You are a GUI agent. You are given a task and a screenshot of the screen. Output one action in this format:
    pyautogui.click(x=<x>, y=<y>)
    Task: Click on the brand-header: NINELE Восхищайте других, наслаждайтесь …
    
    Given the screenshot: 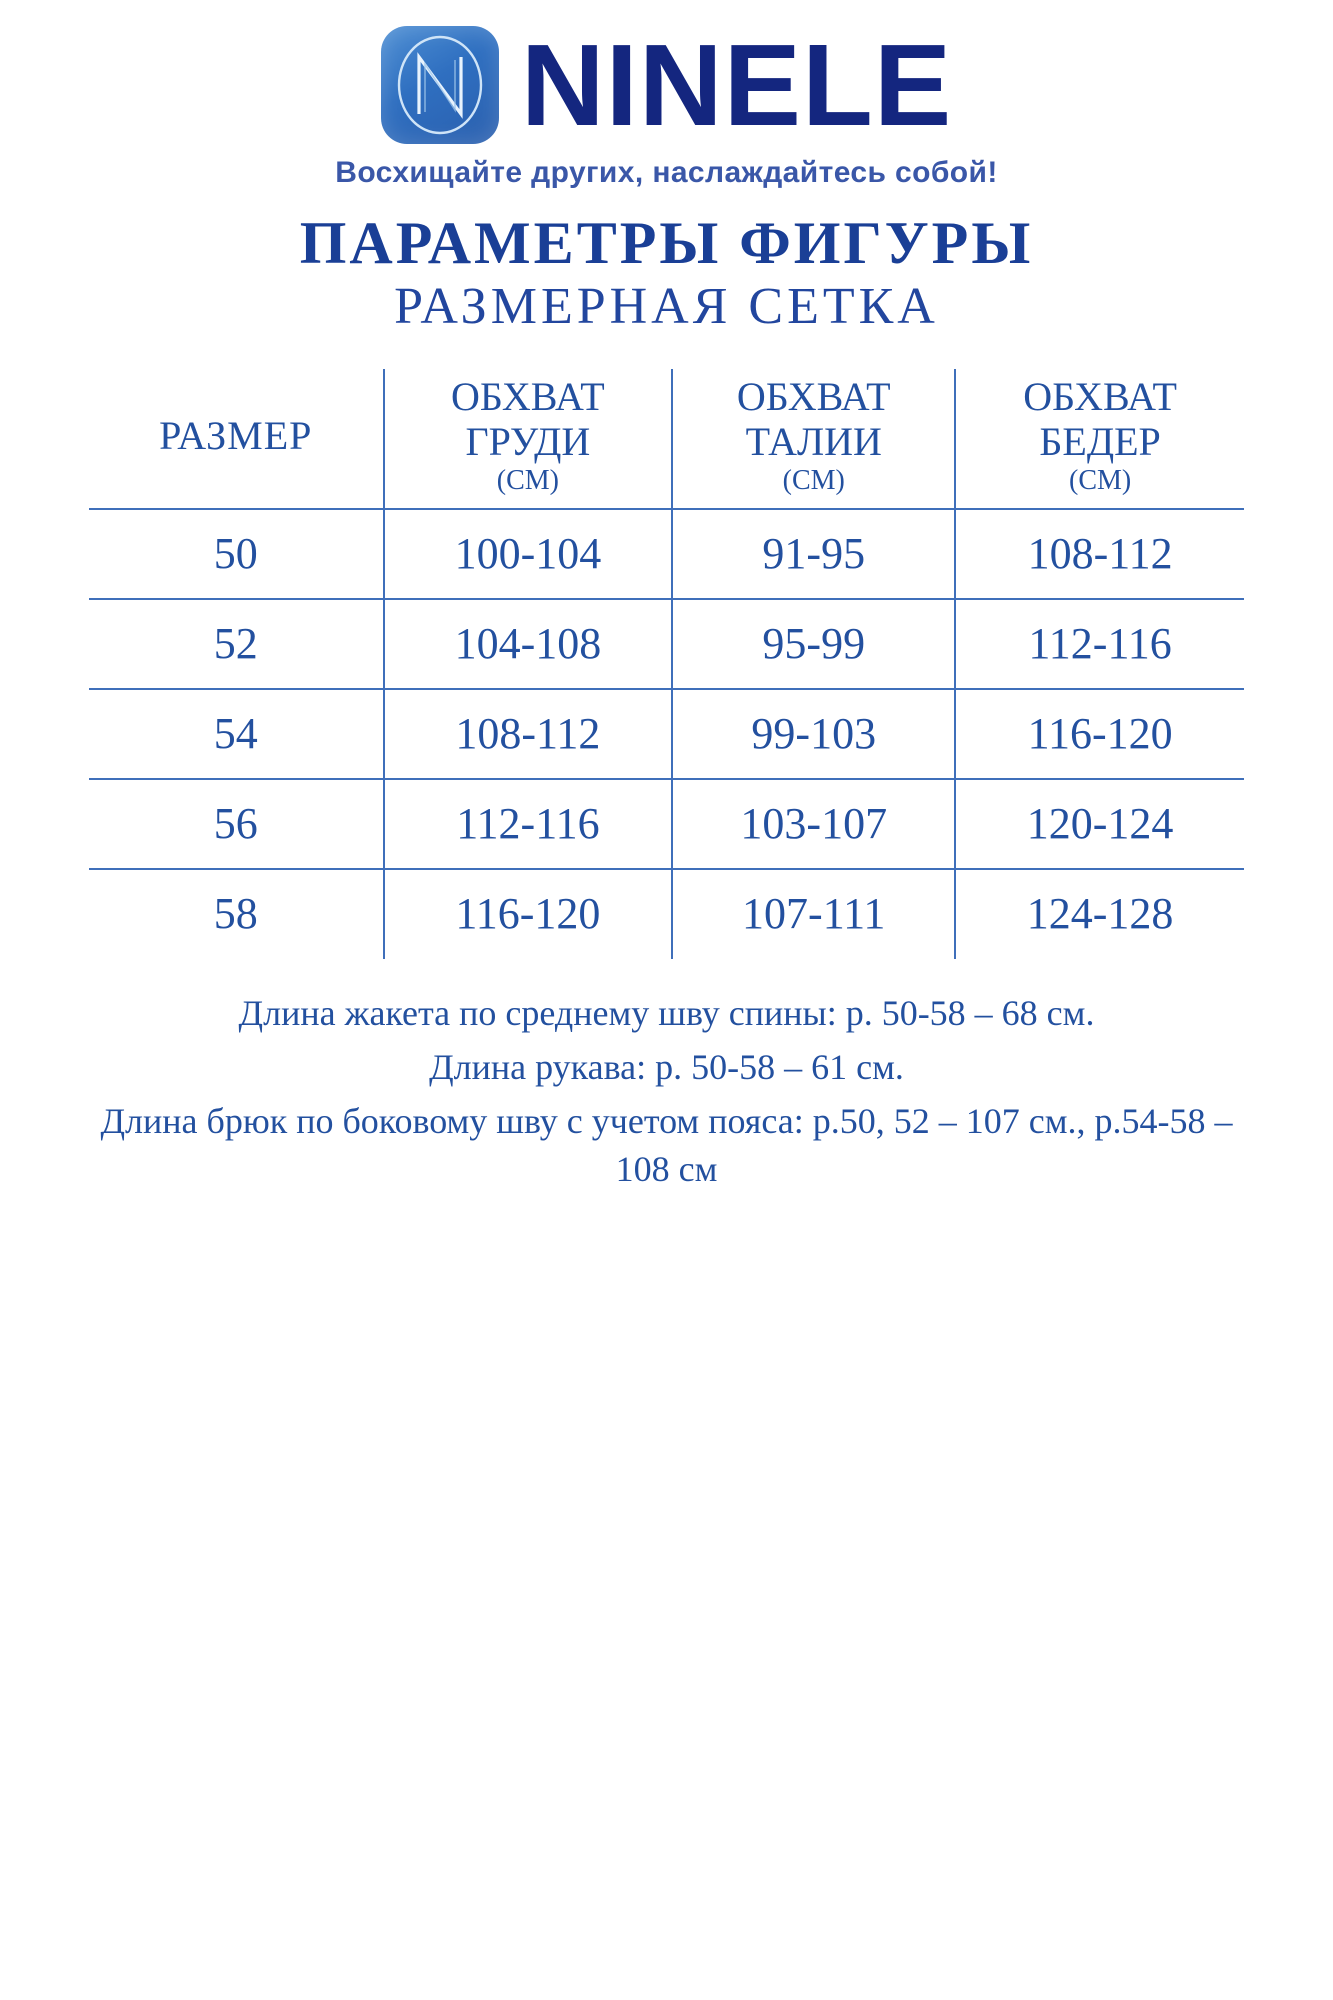 What is the action you would take?
    pyautogui.click(x=666, y=95)
    